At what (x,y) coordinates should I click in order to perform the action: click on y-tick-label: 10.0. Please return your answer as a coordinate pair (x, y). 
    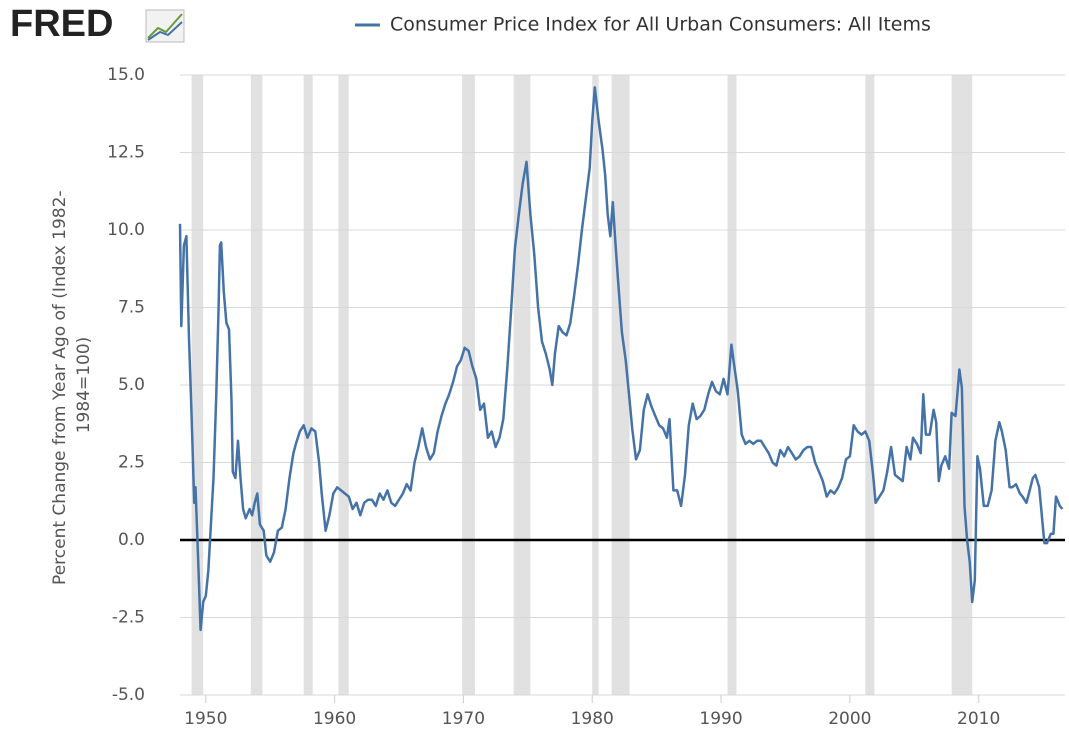
    Looking at the image, I should click on (126, 230).